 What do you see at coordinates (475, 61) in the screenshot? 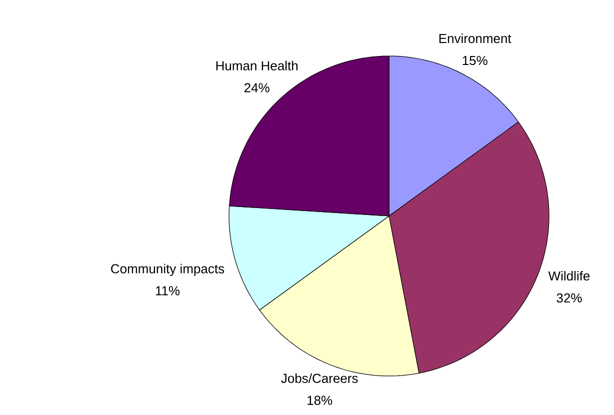
I see `data-label: 15%` at bounding box center [475, 61].